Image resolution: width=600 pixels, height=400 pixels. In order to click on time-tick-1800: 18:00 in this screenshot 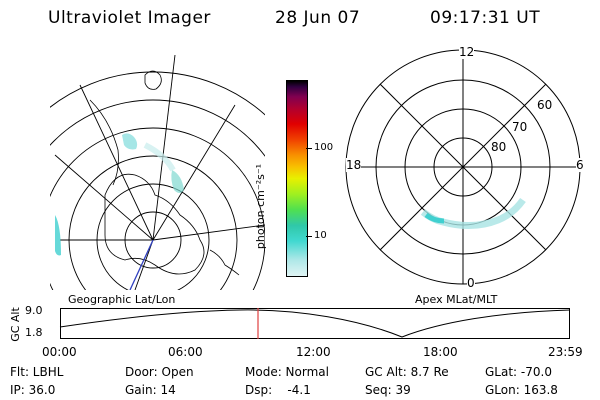, I will do `click(440, 352)`.